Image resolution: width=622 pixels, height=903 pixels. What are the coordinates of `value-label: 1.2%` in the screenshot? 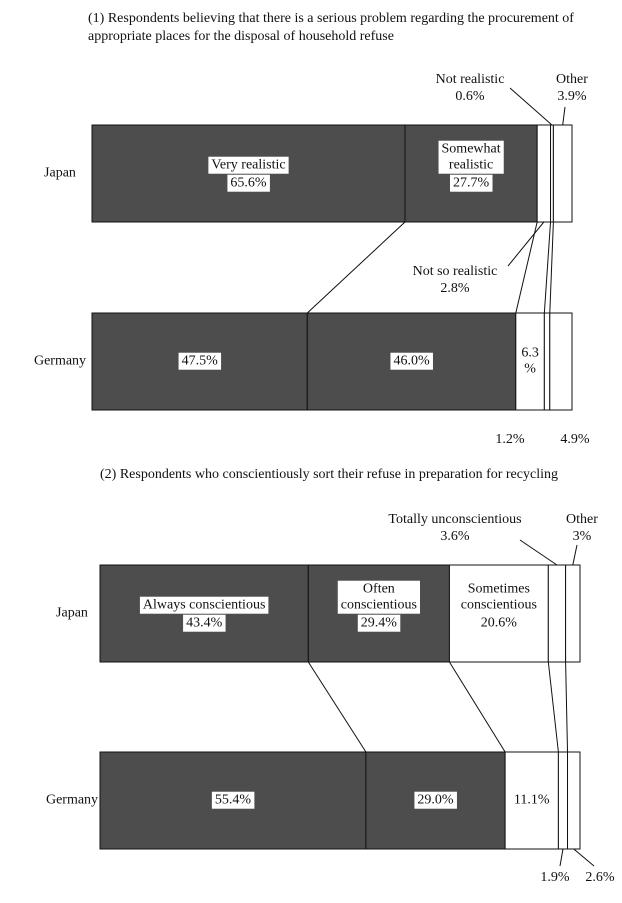 It's located at (510, 439).